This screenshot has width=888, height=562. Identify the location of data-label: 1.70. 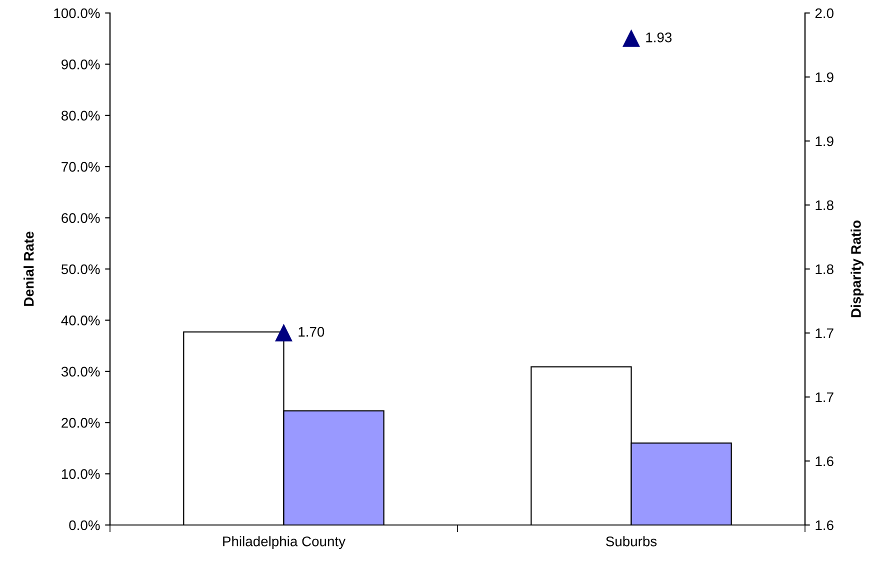
(311, 331).